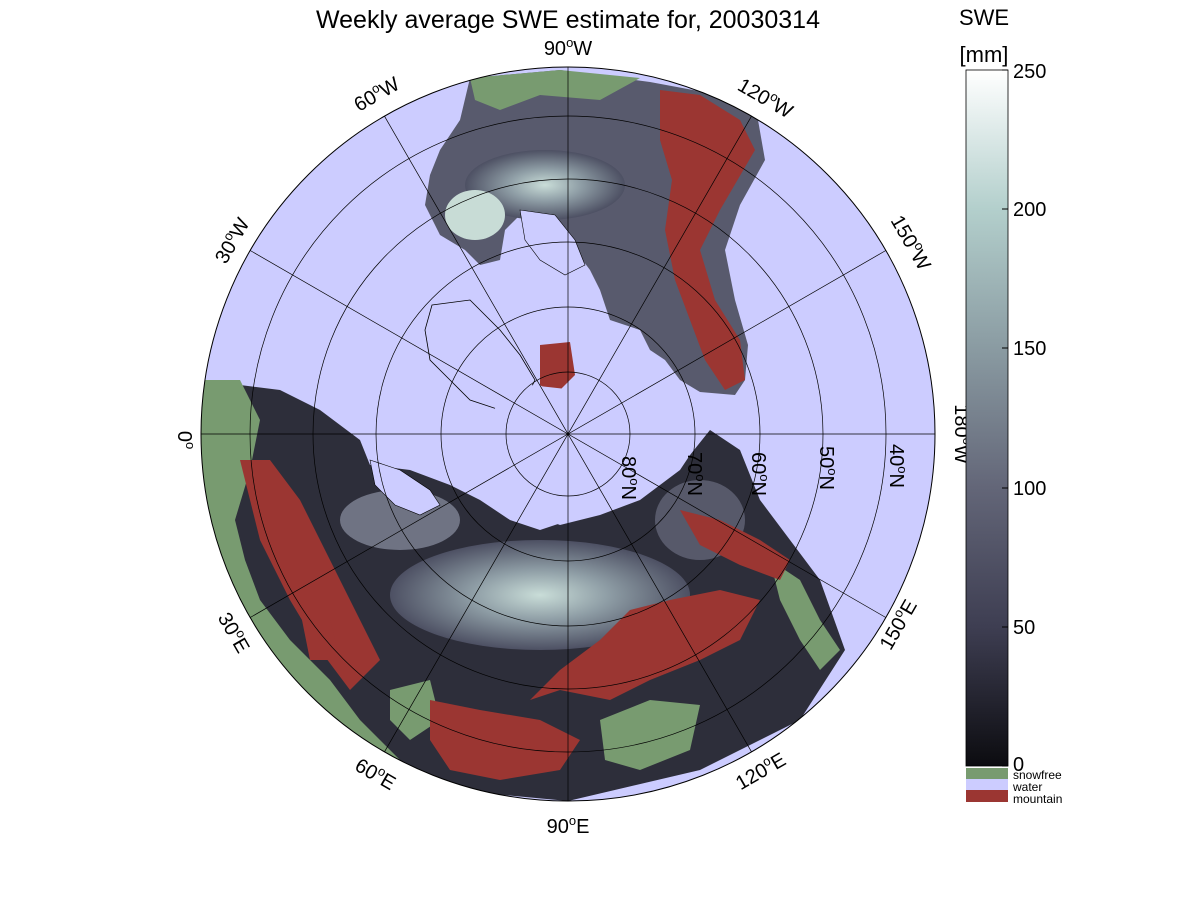 This screenshot has height=900, width=1200. Describe the element at coordinates (987, 784) in the screenshot. I see `legend-water-swatch` at that location.